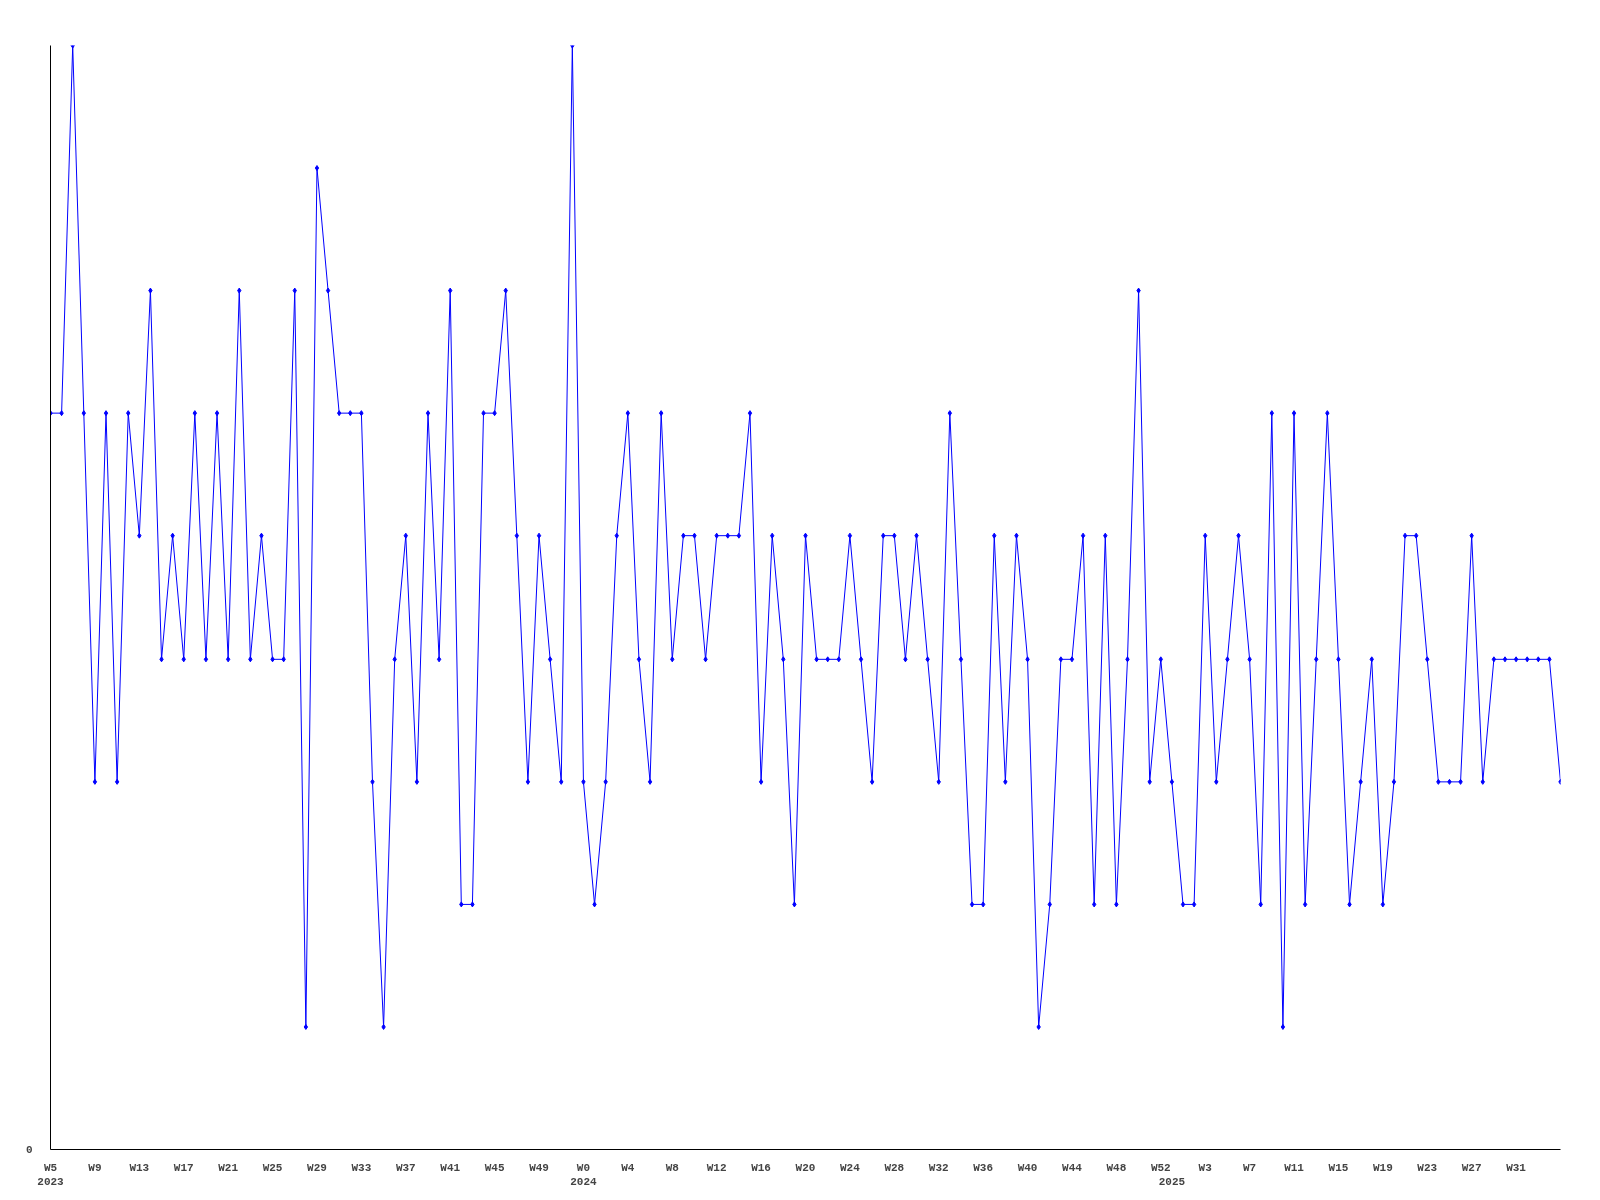 The image size is (1600, 1200). I want to click on x-tick-label: W20, so click(805, 1167).